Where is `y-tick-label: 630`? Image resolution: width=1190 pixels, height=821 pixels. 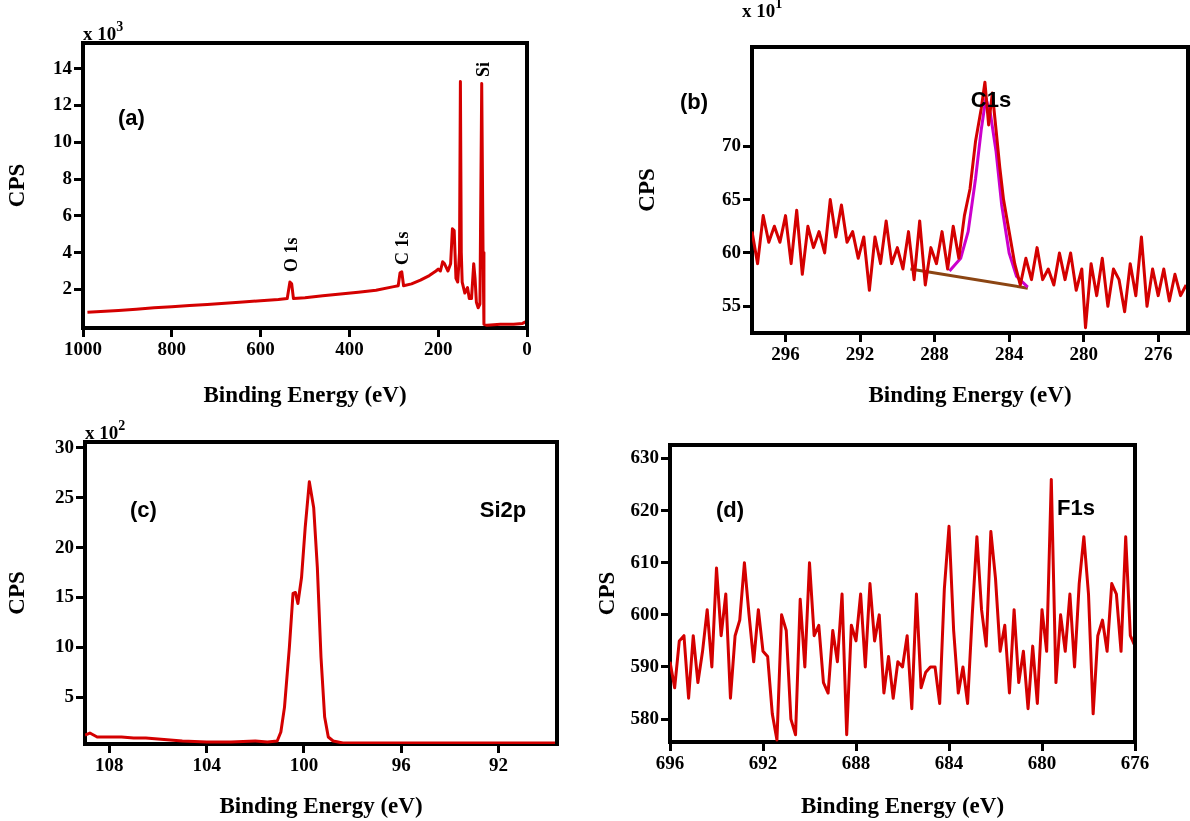
y-tick-label: 630 is located at coordinates (644, 457).